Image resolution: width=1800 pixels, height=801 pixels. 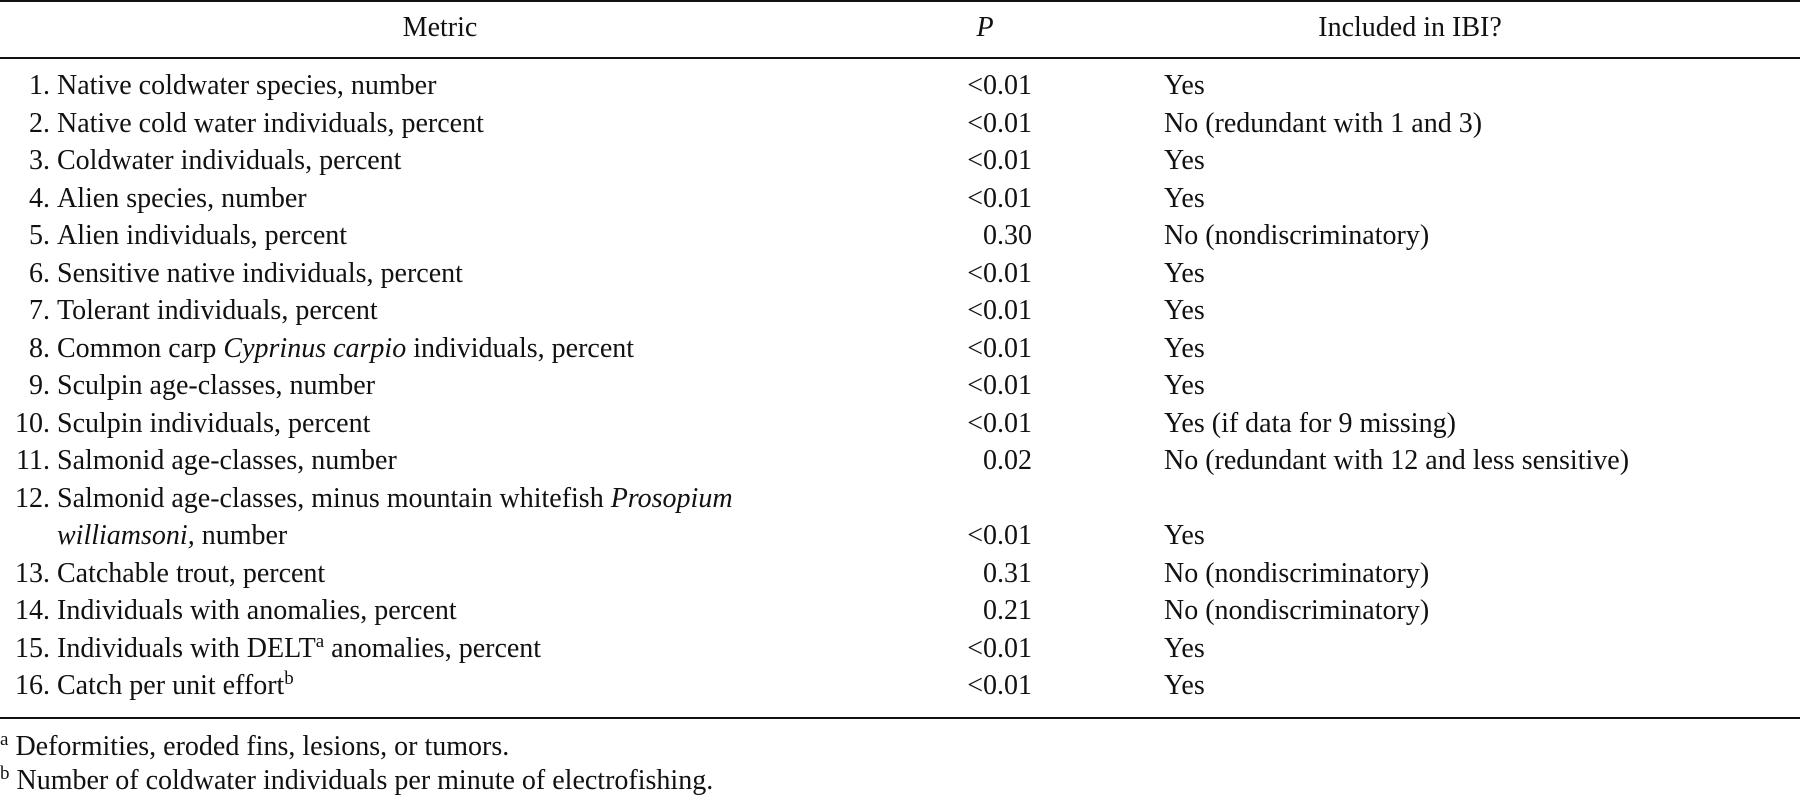 What do you see at coordinates (32, 685) in the screenshot?
I see `row-number: 16.` at bounding box center [32, 685].